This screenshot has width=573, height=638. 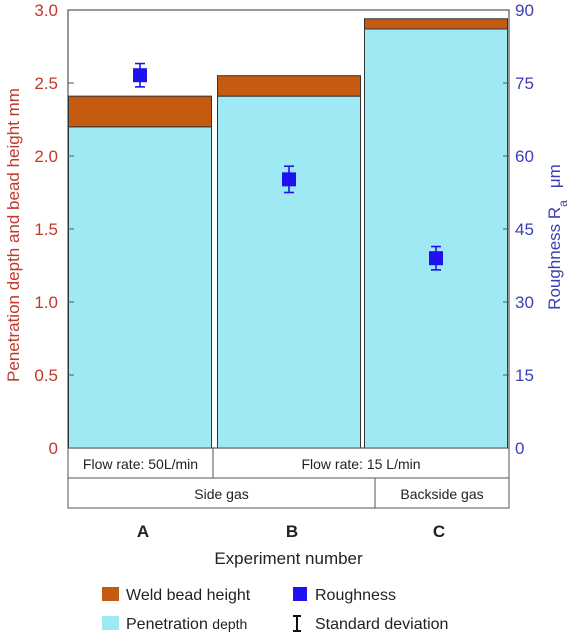 What do you see at coordinates (441, 494) in the screenshot?
I see `gas-label-backside: Backside gas` at bounding box center [441, 494].